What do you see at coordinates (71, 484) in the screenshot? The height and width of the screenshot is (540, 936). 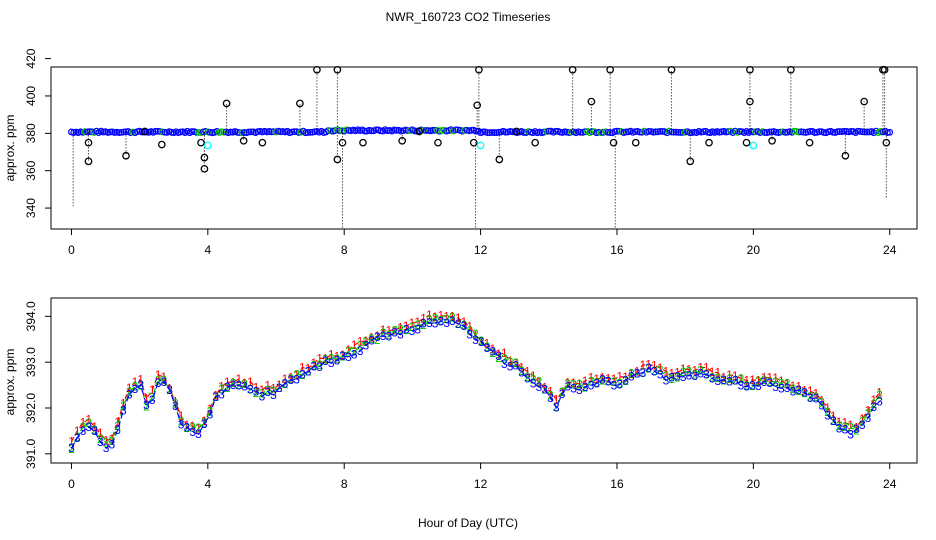 I see `bottom-x-tick-label: 0` at bounding box center [71, 484].